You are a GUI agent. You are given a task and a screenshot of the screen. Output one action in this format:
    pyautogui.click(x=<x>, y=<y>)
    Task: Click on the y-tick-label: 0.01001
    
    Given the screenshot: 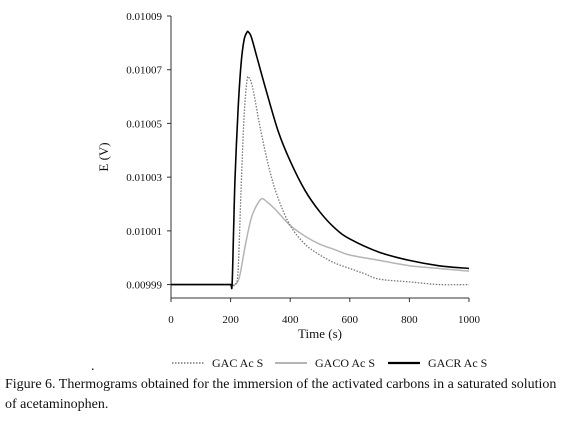 What is the action you would take?
    pyautogui.click(x=144, y=232)
    